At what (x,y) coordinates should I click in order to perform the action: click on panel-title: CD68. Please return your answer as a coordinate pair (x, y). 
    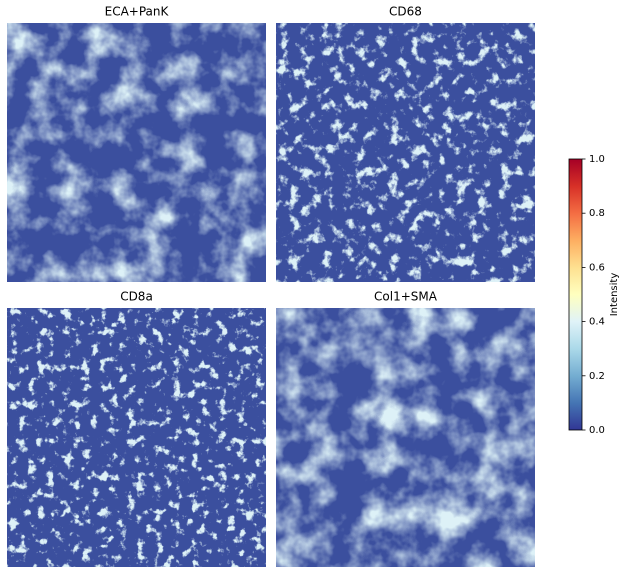
    Looking at the image, I should click on (405, 12).